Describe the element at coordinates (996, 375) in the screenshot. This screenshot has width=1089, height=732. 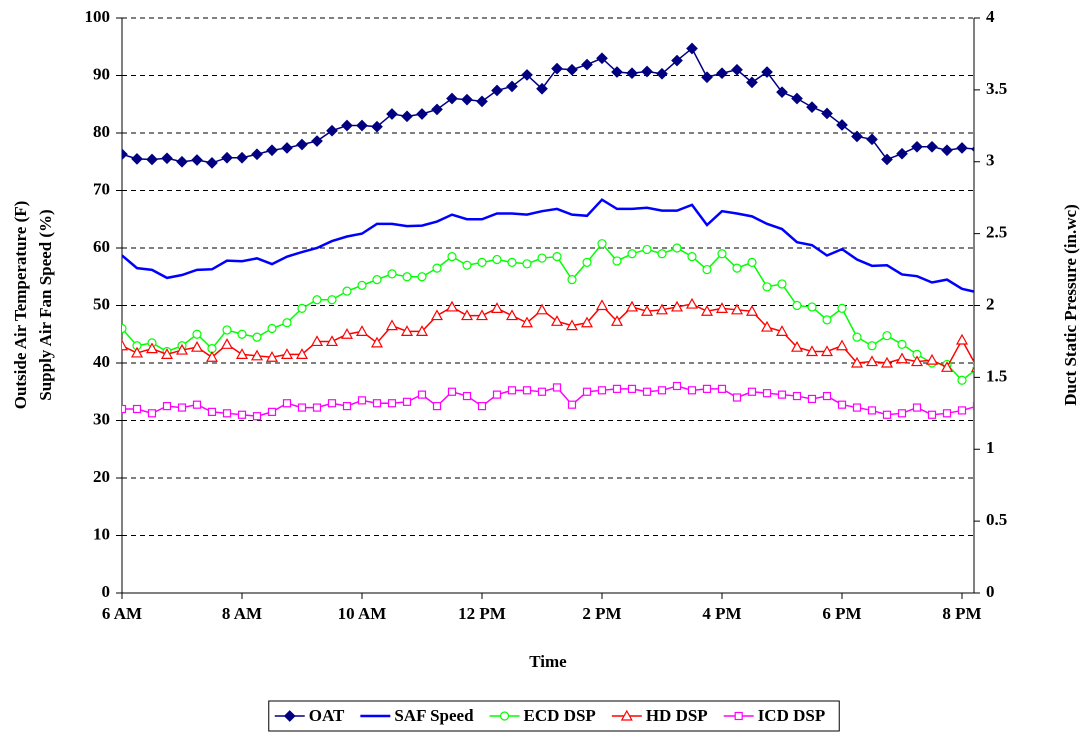
I see `y2-tick-label: 1.5` at that location.